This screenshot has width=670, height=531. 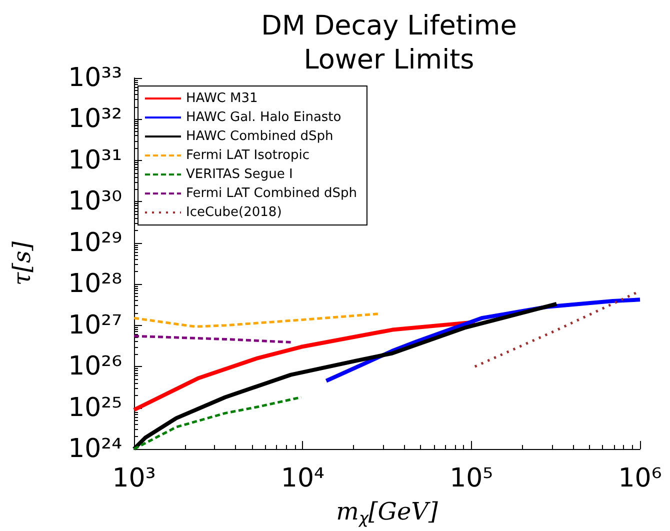 I want to click on legend-label: VERITAS Segue I, so click(x=239, y=174).